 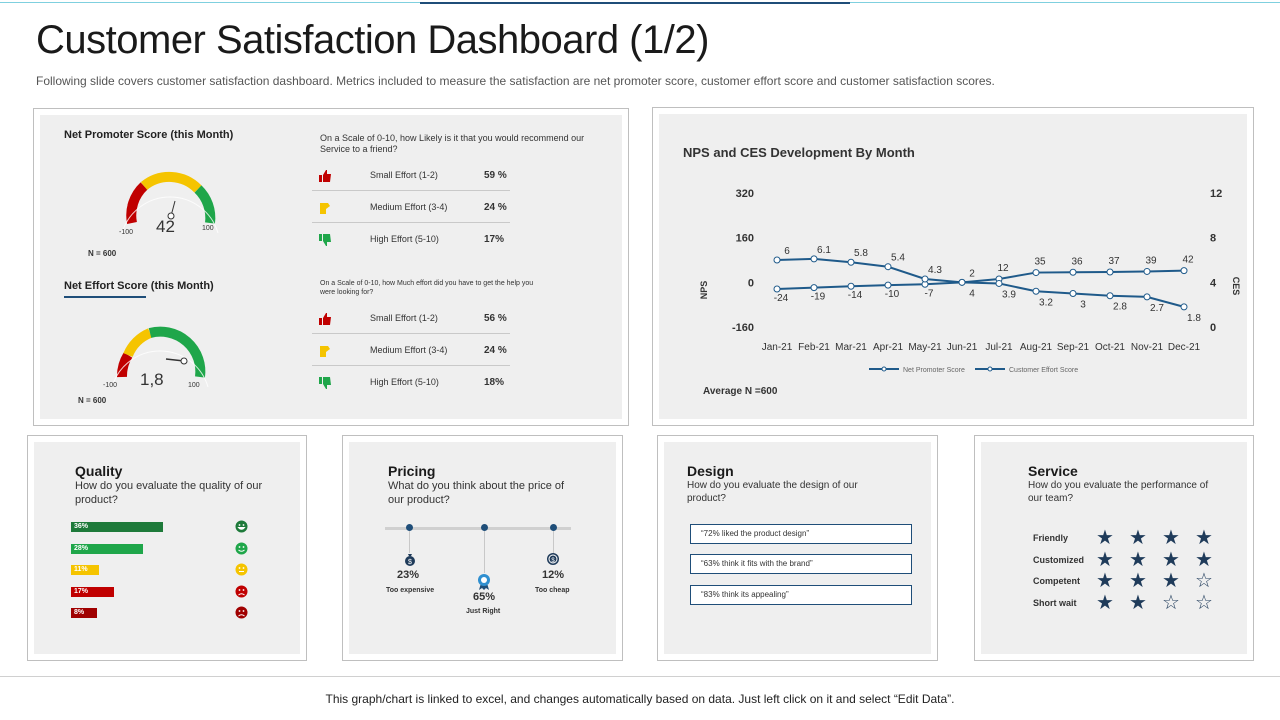 What do you see at coordinates (409, 350) in the screenshot?
I see `nes-row-label: Medium Effort (3-4)` at bounding box center [409, 350].